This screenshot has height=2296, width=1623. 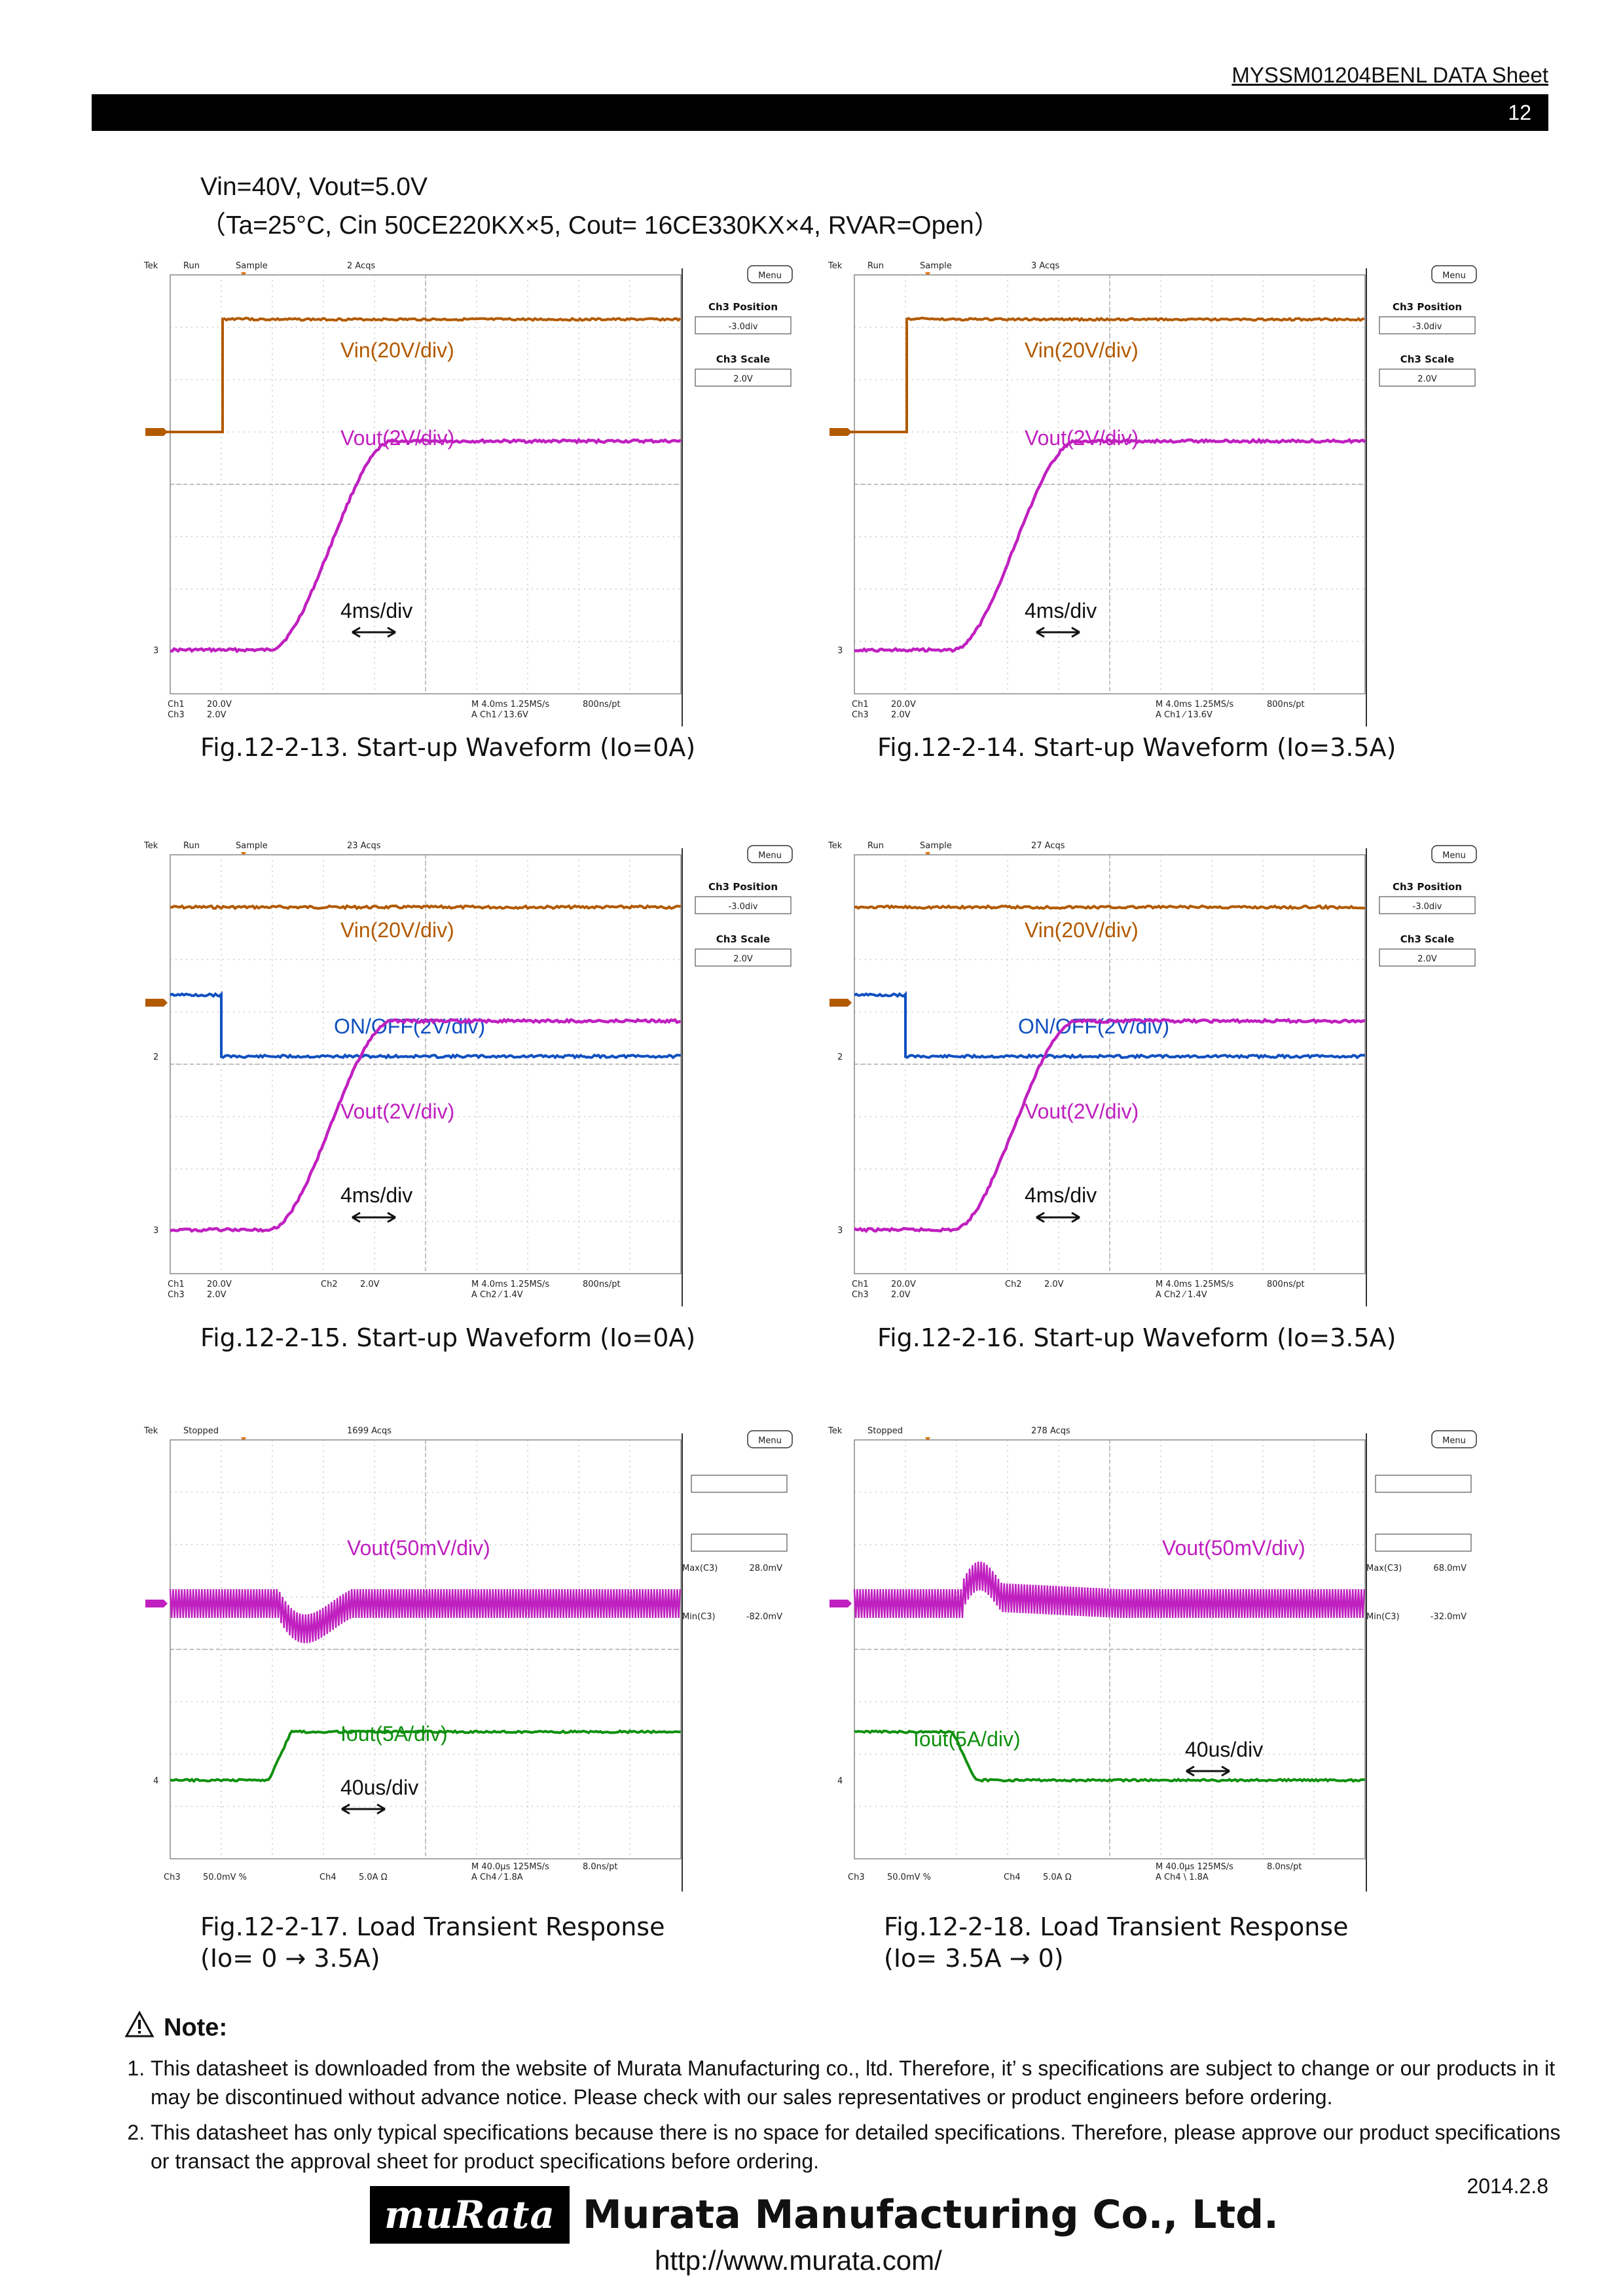 What do you see at coordinates (936, 266) in the screenshot?
I see `scope-acq-mode: Sample` at bounding box center [936, 266].